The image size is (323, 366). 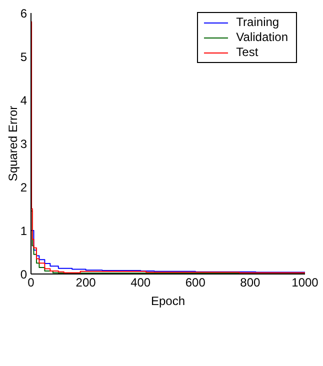 What do you see at coordinates (262, 37) in the screenshot?
I see `legend-label: Validation` at bounding box center [262, 37].